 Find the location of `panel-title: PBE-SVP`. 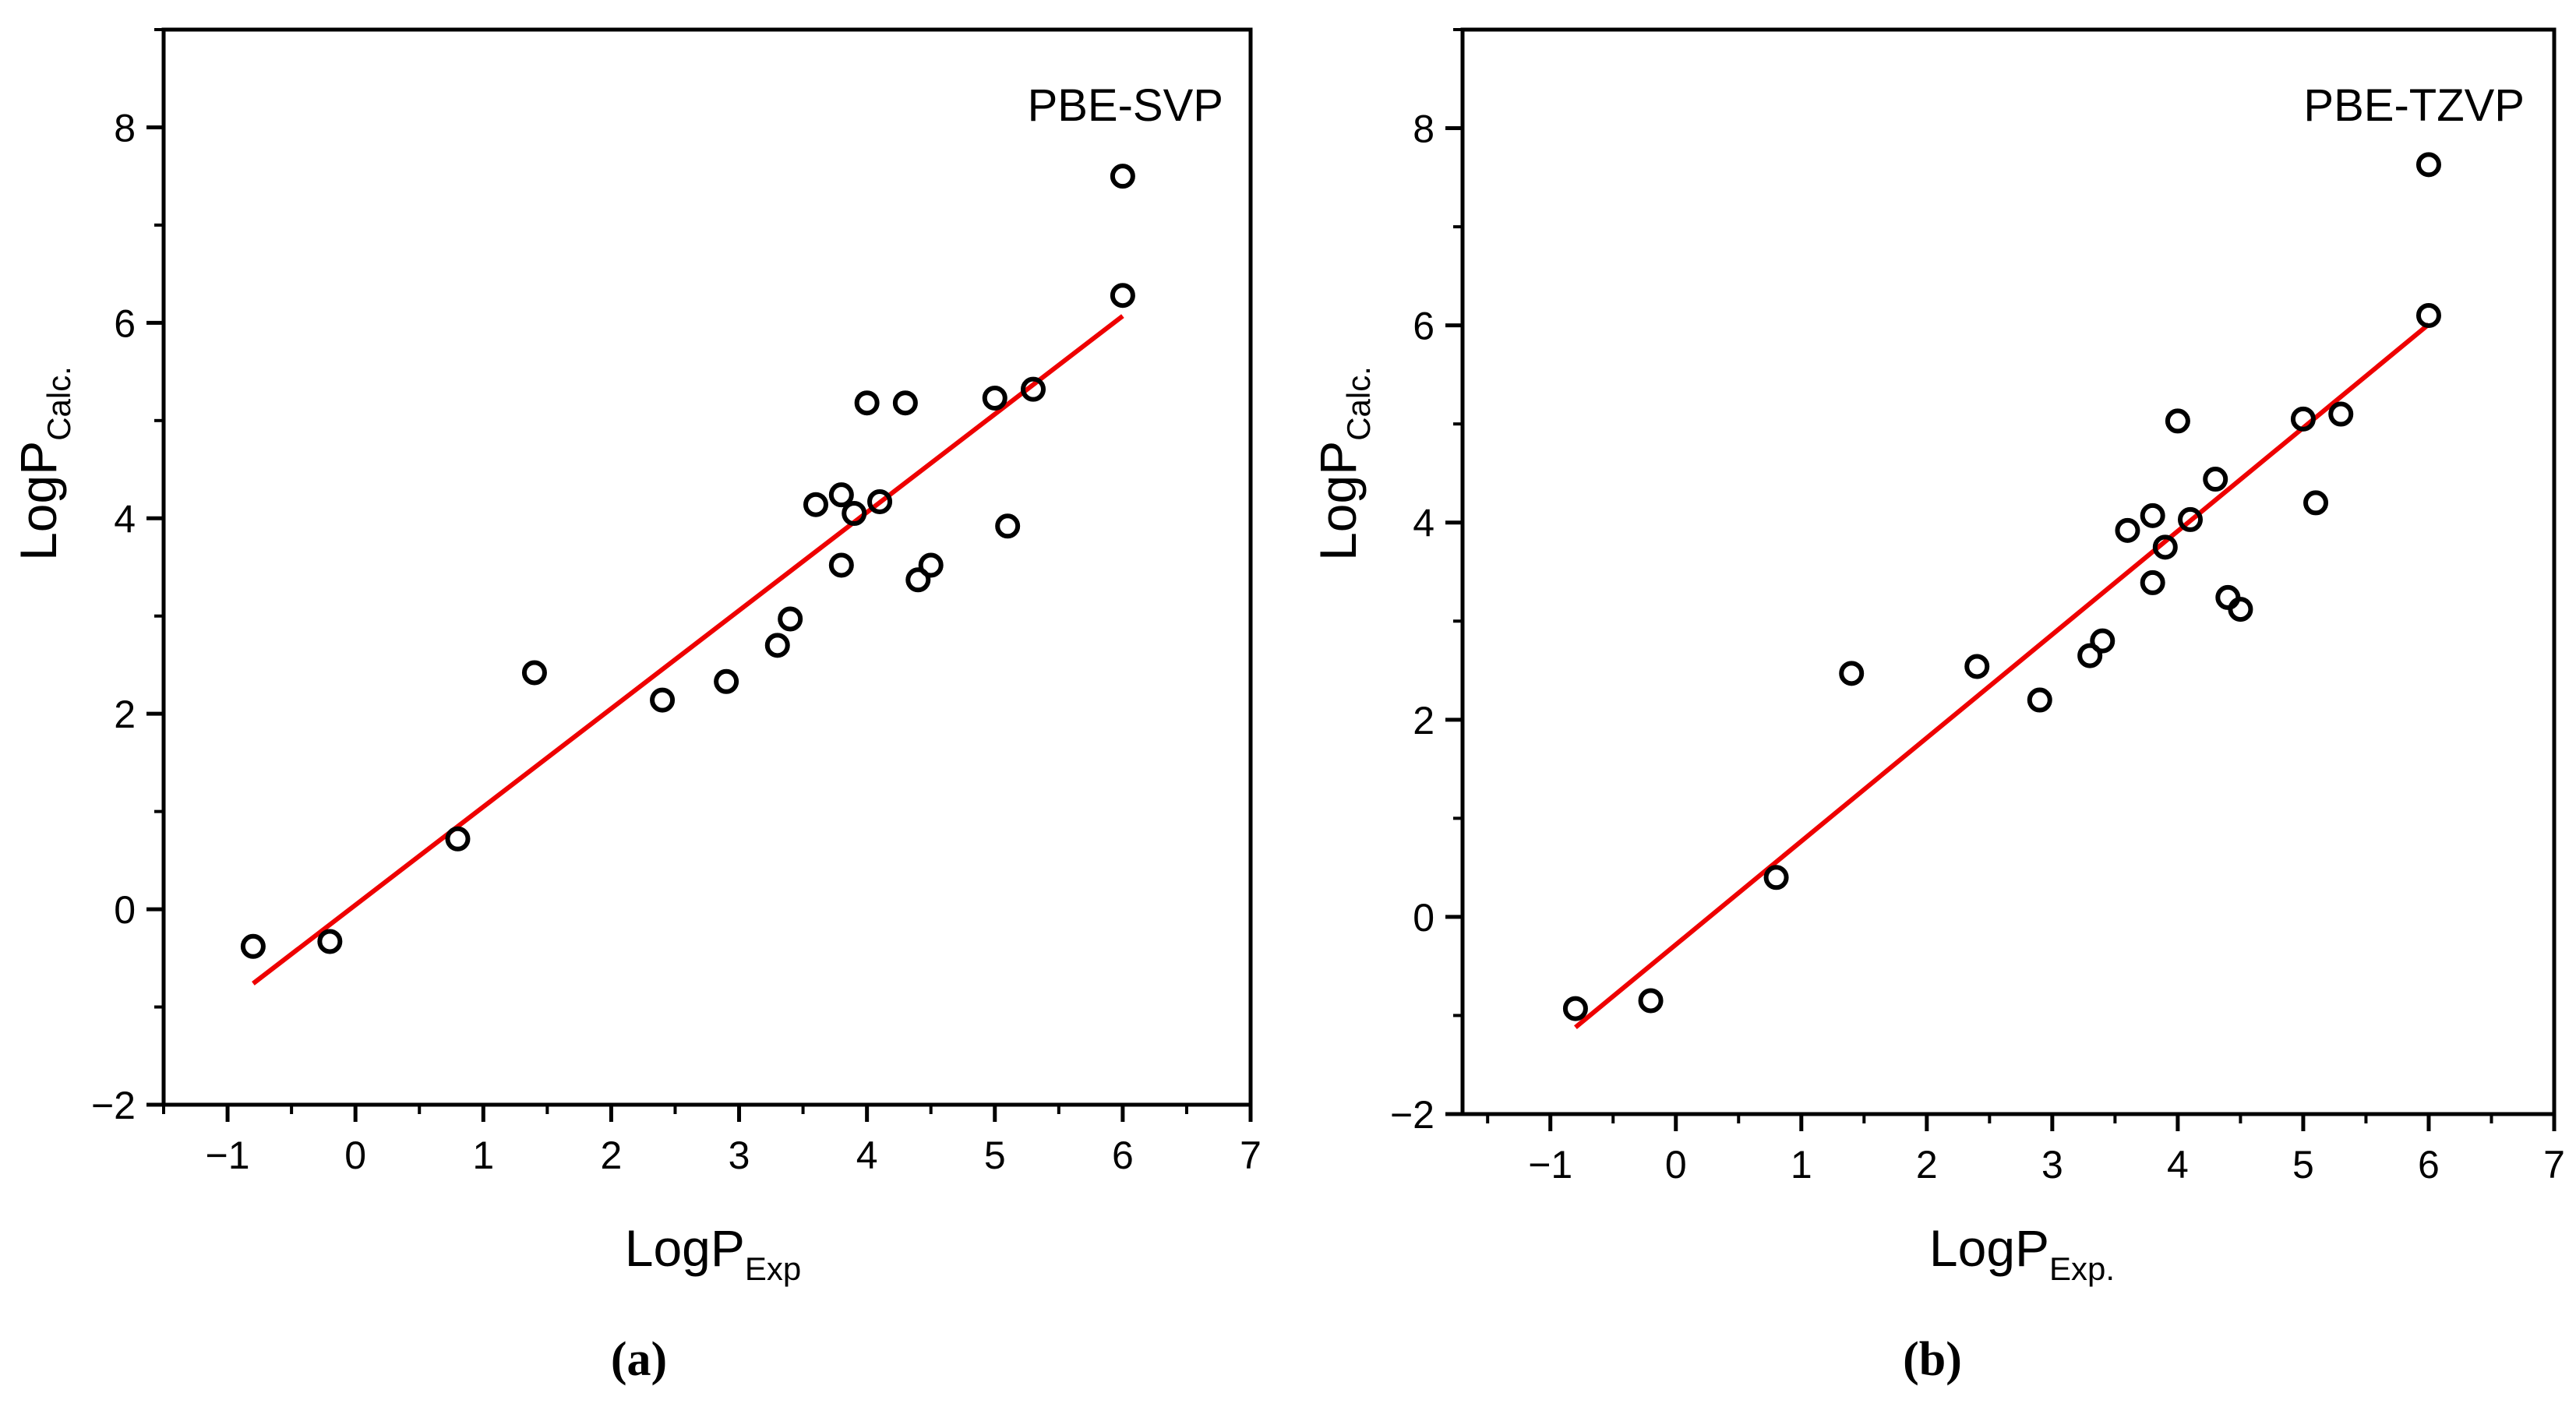

panel-title: PBE-SVP is located at coordinates (1125, 105).